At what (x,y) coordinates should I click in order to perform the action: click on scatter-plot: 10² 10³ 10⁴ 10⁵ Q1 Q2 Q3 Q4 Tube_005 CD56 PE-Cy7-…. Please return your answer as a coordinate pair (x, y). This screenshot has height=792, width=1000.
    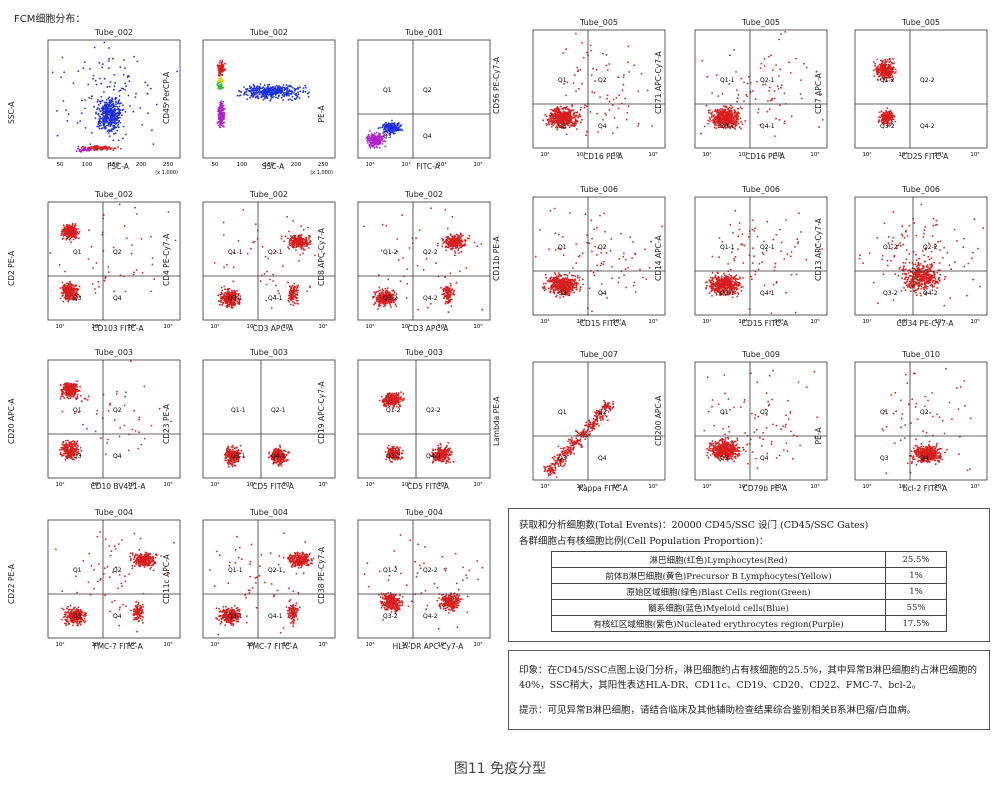
    Looking at the image, I should click on (582, 92).